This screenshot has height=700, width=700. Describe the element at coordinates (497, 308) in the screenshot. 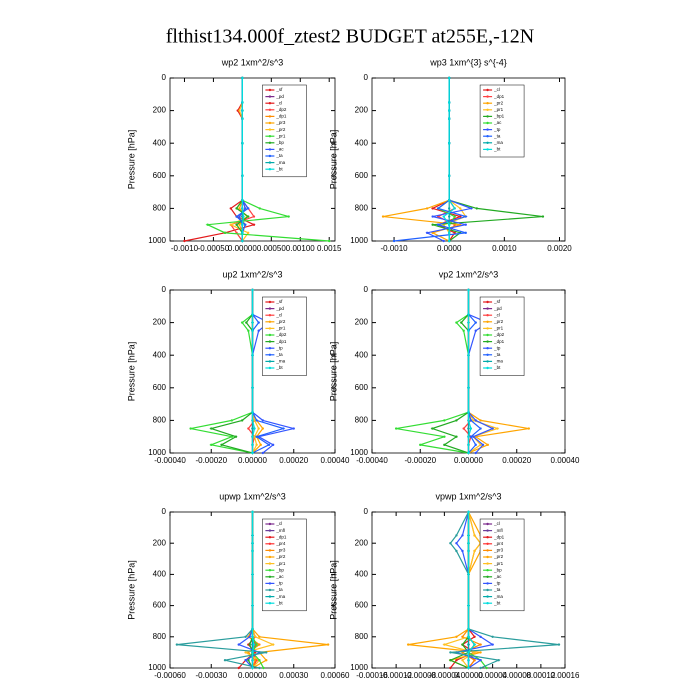

I see `legend-label: _pd` at that location.